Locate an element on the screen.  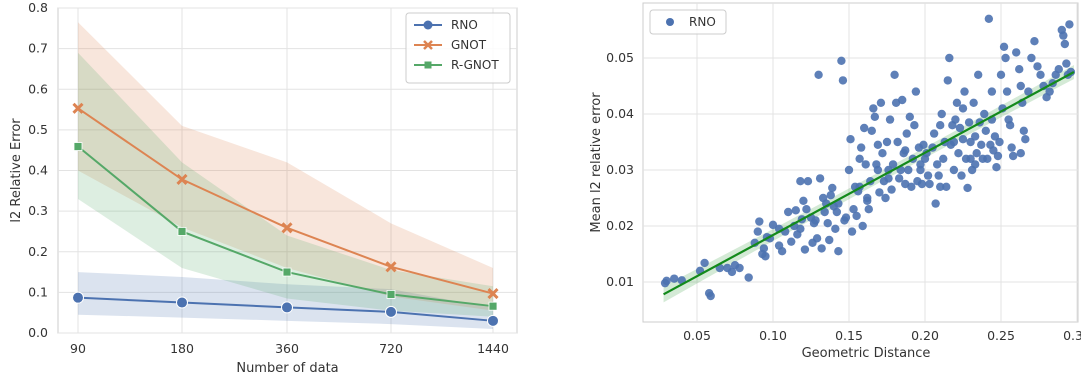
legend-label: RNO is located at coordinates (464, 25).